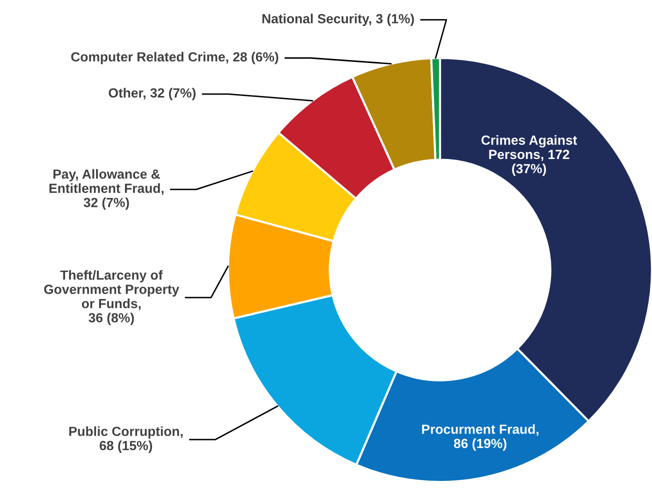  Describe the element at coordinates (174, 58) in the screenshot. I see `slice-label: Computer Related Crime, 28 (6%)` at that location.